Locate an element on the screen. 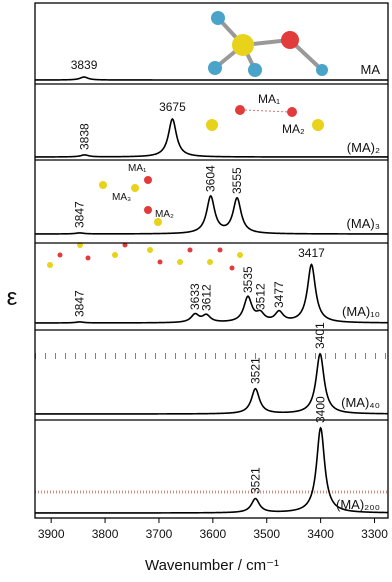  peak-label: 3512 is located at coordinates (260, 296).